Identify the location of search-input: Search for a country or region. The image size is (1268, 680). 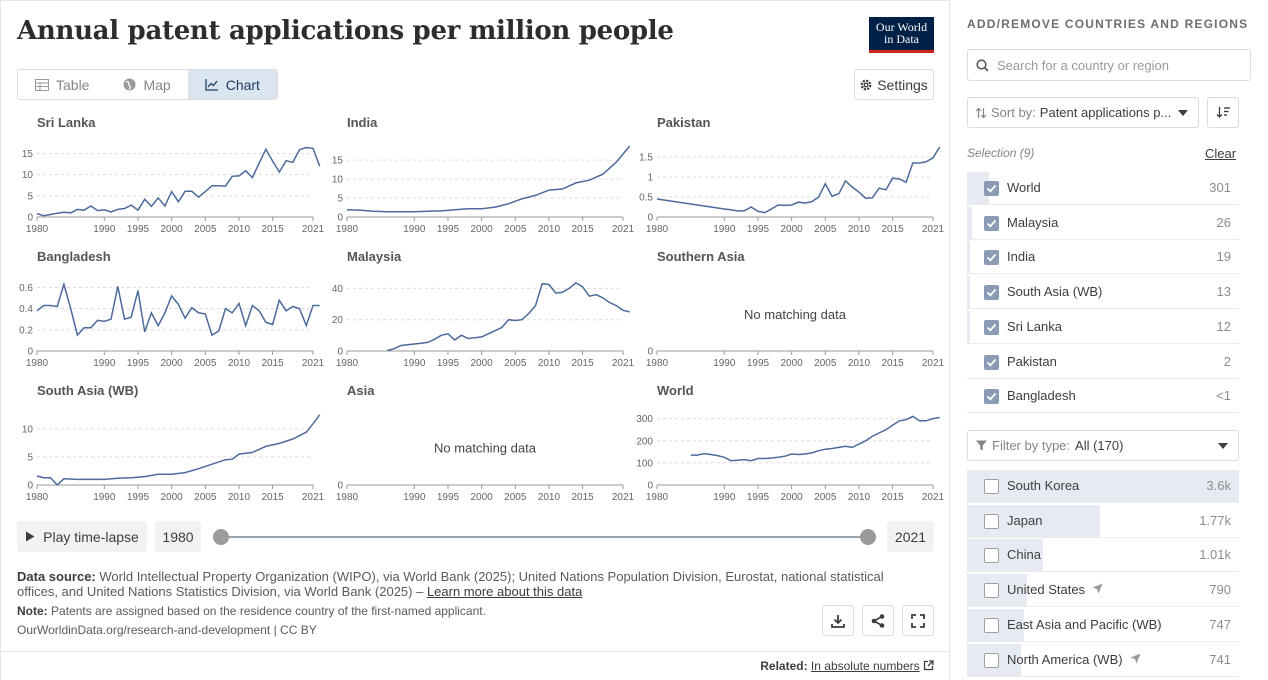
(1109, 65).